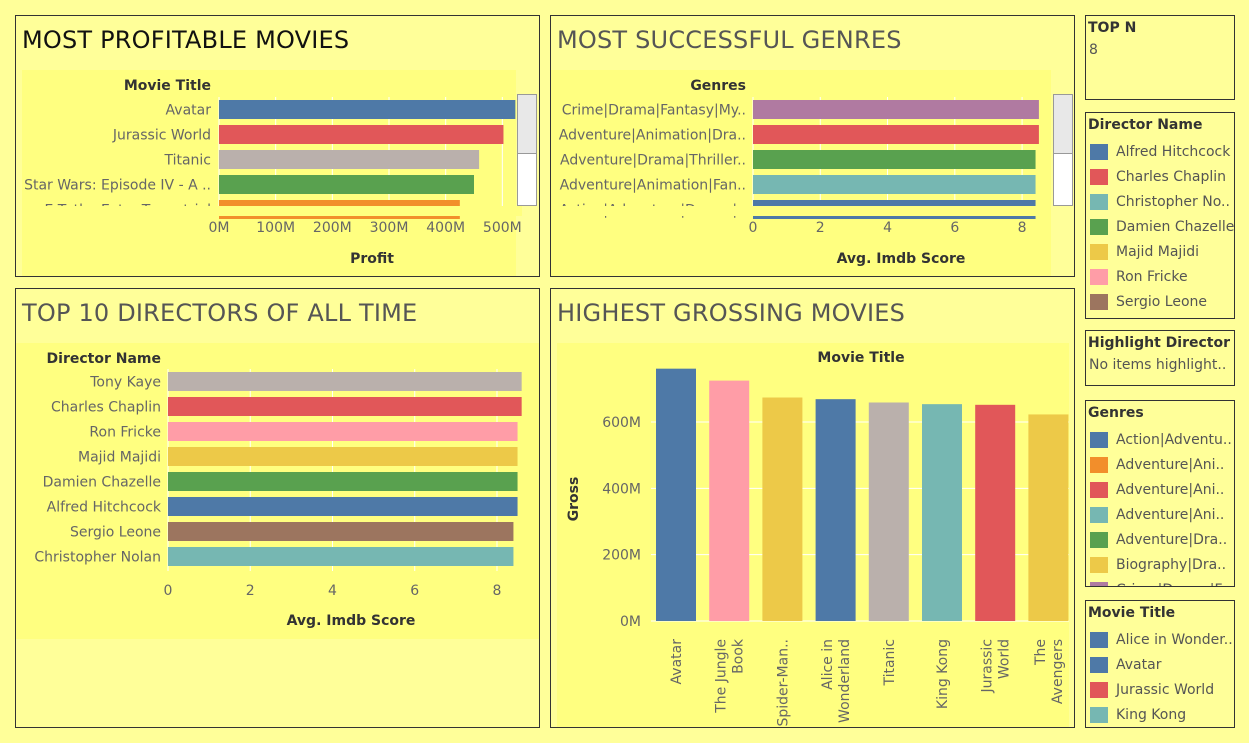 Image resolution: width=1249 pixels, height=743 pixels. What do you see at coordinates (1175, 226) in the screenshot?
I see `legend-label: Damien Chazelle` at bounding box center [1175, 226].